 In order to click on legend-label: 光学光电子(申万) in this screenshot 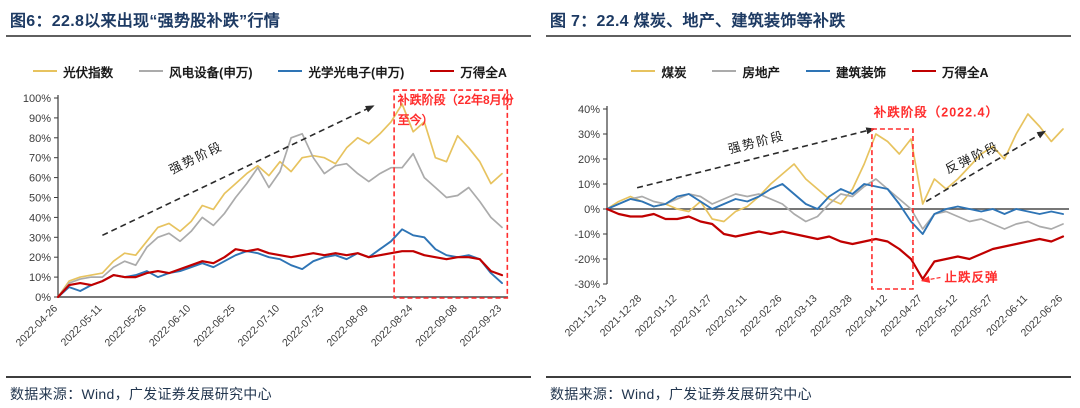, I will do `click(356, 72)`.